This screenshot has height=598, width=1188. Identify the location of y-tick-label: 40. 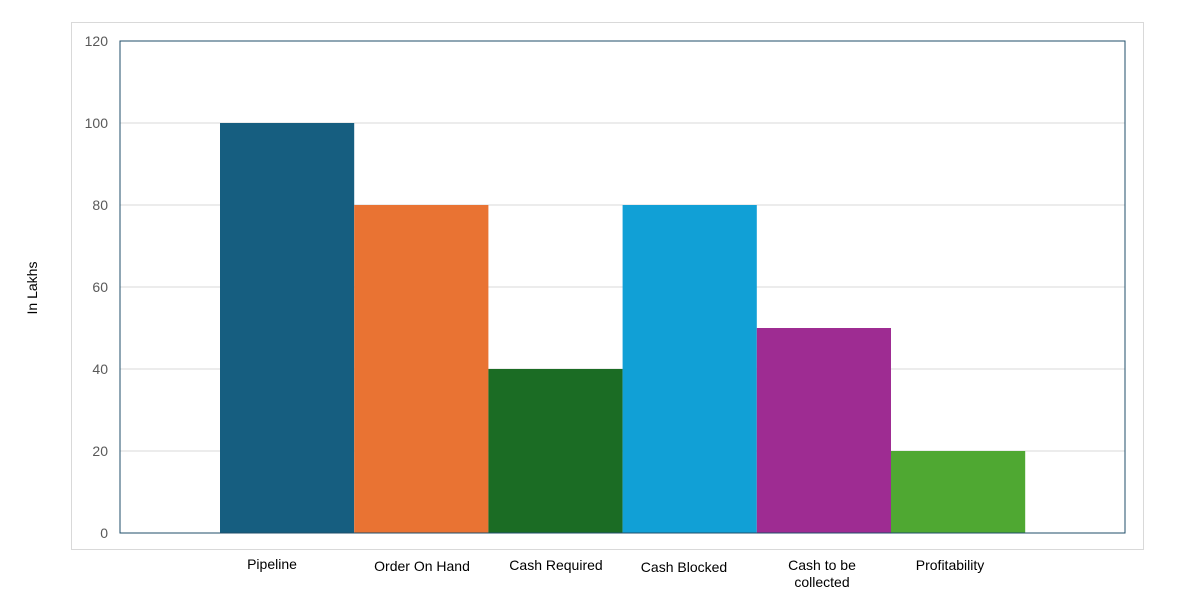
(100, 369).